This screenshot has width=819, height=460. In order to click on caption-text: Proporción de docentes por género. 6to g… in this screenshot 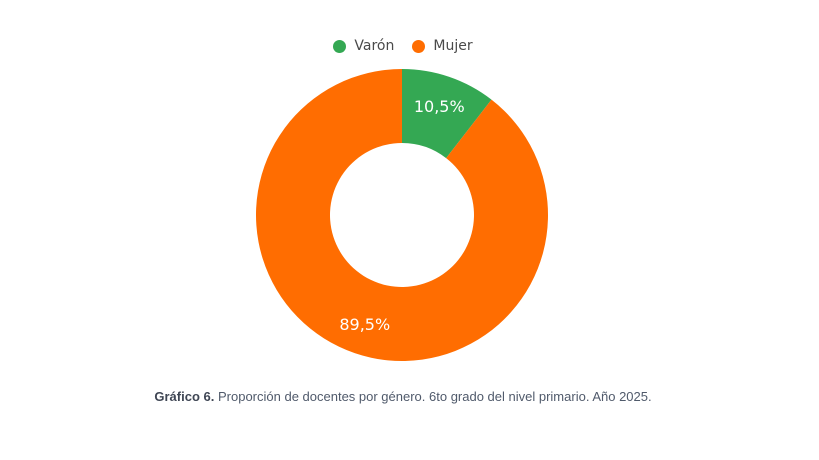, I will do `click(434, 396)`.